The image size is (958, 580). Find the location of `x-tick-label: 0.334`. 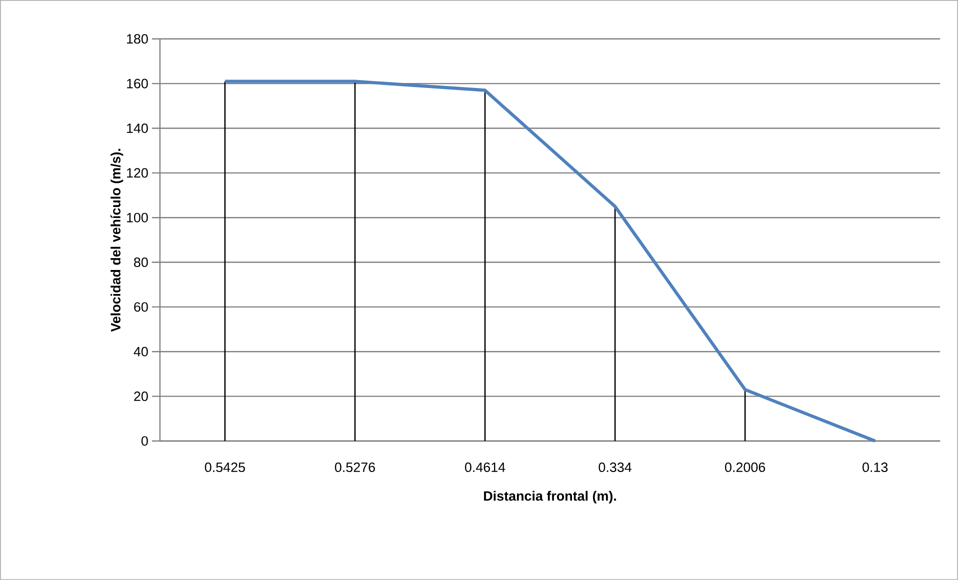

x-tick-label: 0.334 is located at coordinates (615, 467).